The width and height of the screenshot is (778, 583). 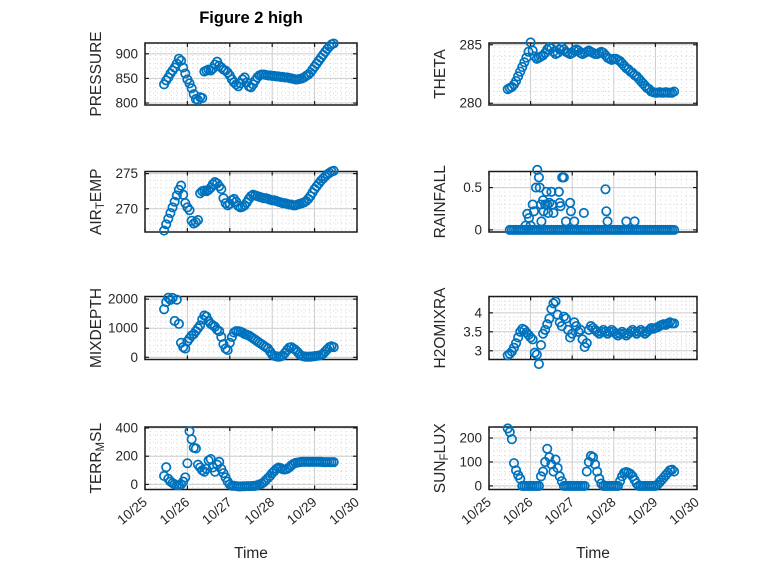 What do you see at coordinates (472, 331) in the screenshot?
I see `y-tick-label: 3.5` at bounding box center [472, 331].